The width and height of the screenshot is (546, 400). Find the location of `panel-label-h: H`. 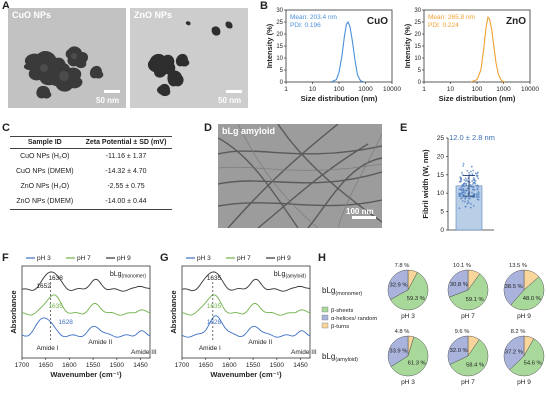

panel-label-h: H is located at coordinates (322, 258).